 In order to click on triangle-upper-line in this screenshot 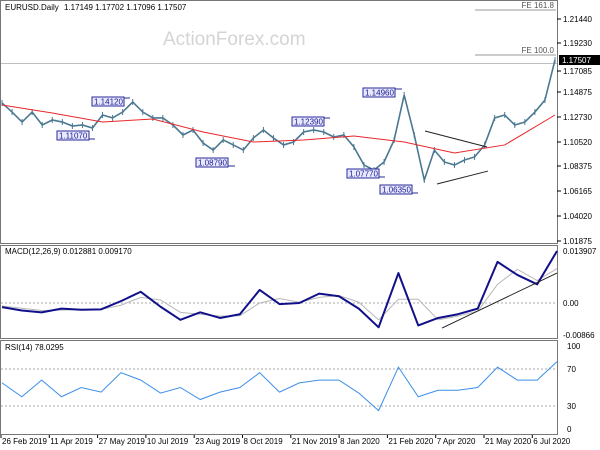, I will do `click(456, 139)`.